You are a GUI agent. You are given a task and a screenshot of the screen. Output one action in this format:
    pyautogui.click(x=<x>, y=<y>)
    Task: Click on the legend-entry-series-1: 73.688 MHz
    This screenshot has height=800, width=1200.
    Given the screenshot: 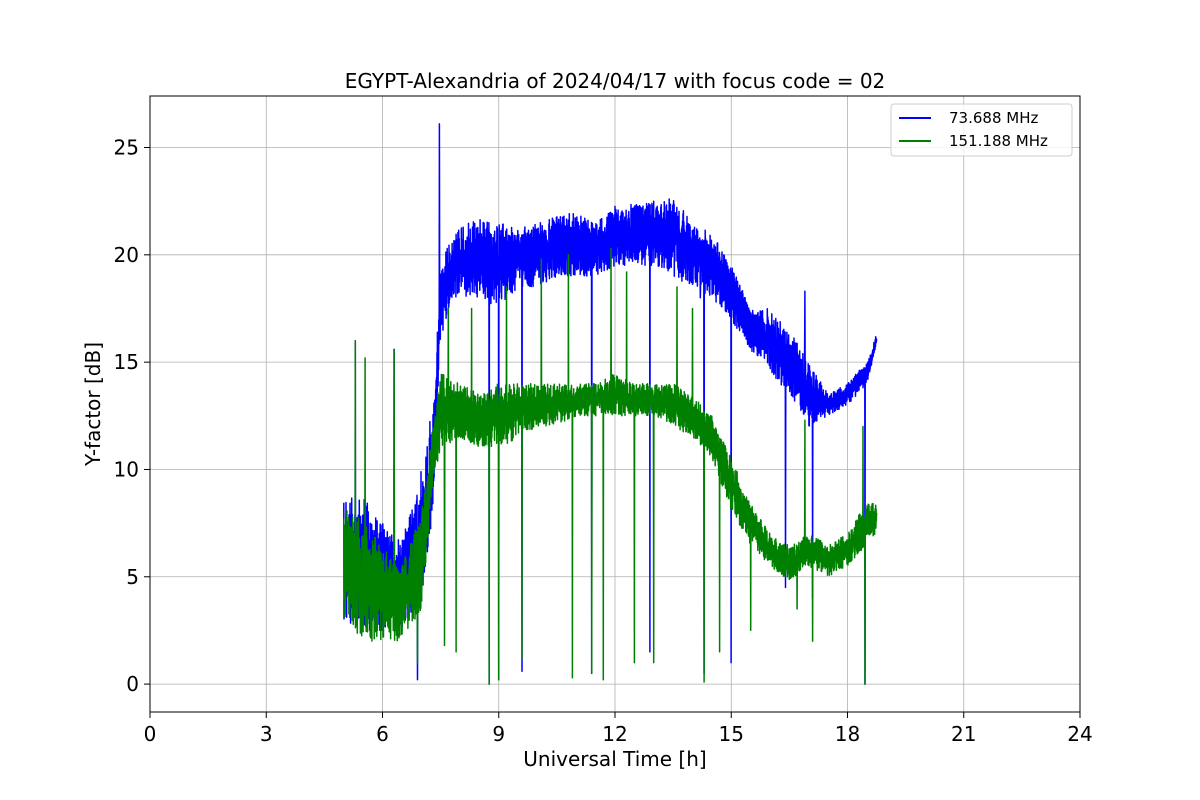 What is the action you would take?
    pyautogui.click(x=993, y=118)
    